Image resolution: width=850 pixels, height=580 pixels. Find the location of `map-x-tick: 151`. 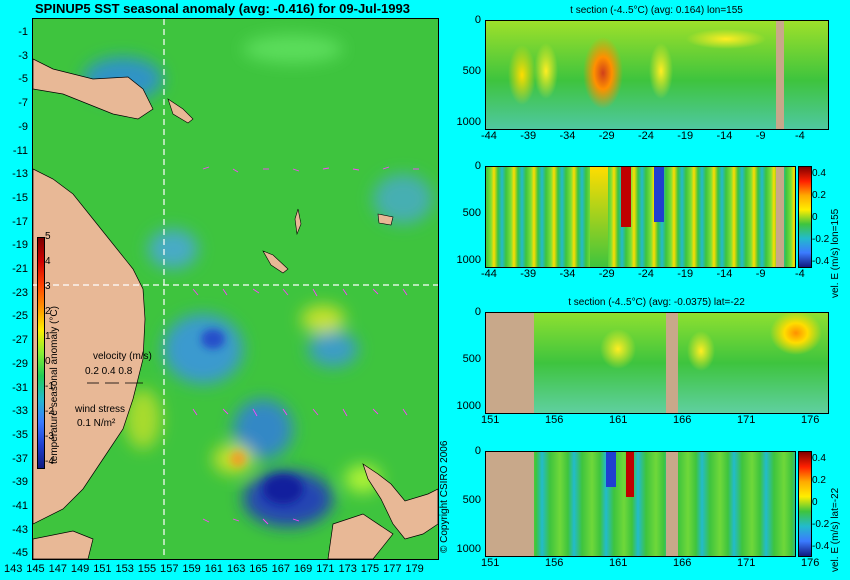

map-x-tick: 151 is located at coordinates (102, 569).